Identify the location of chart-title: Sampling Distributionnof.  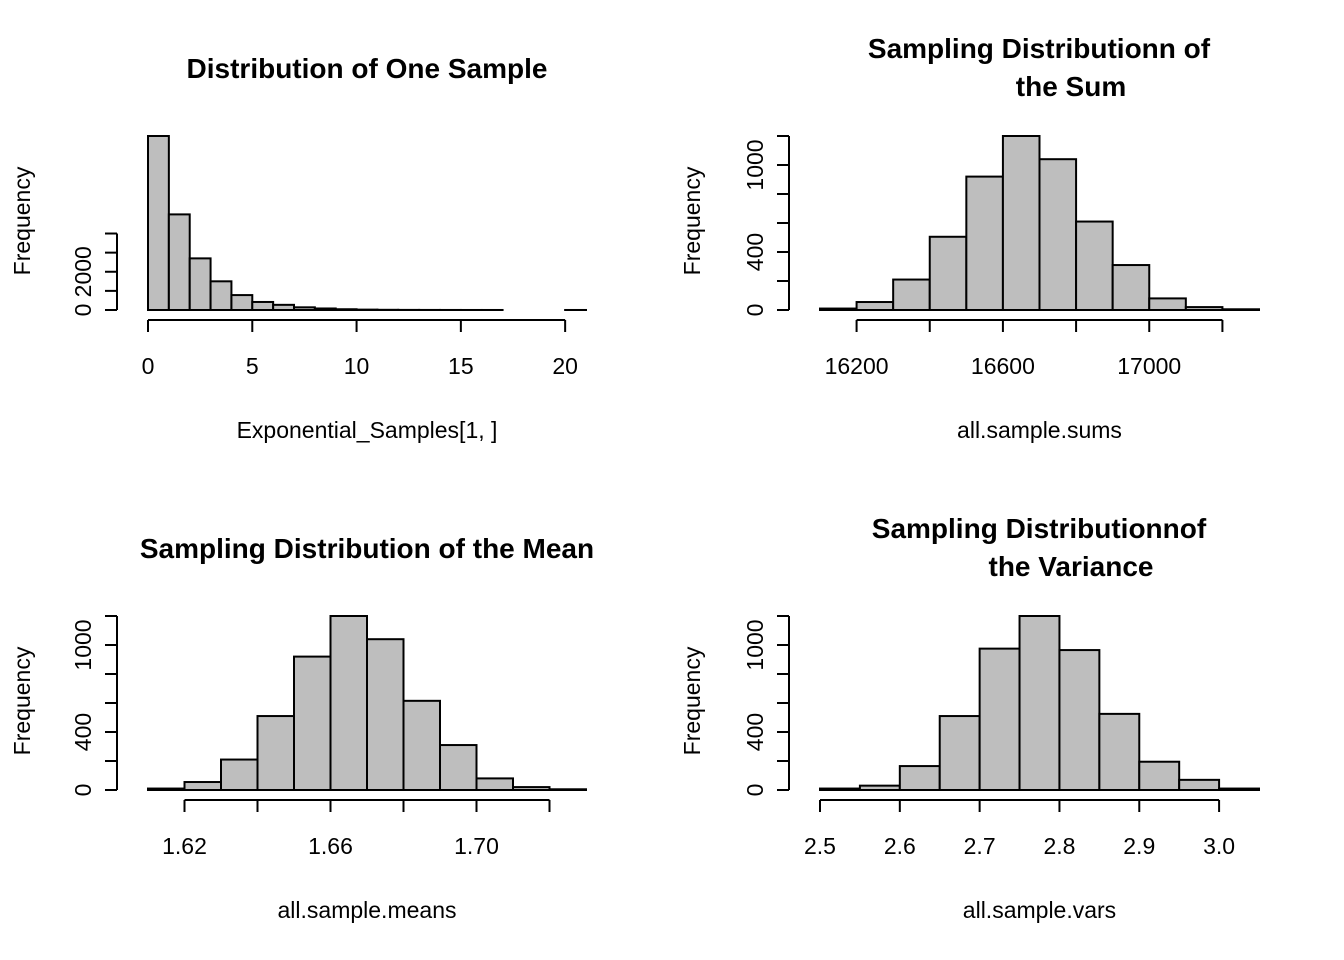
(1039, 528).